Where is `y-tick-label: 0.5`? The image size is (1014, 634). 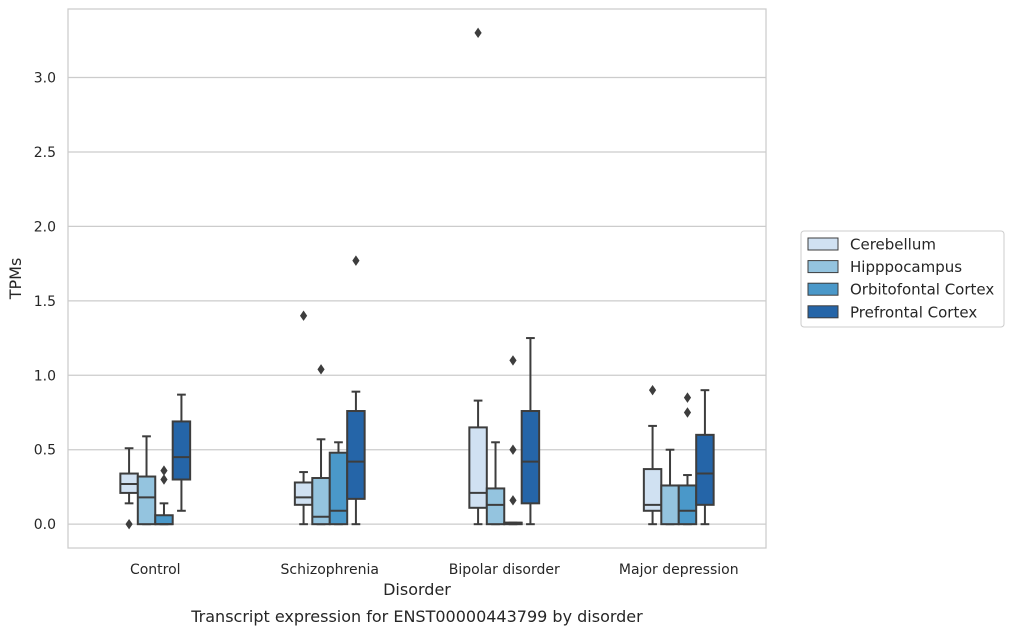
y-tick-label: 0.5 is located at coordinates (45, 451).